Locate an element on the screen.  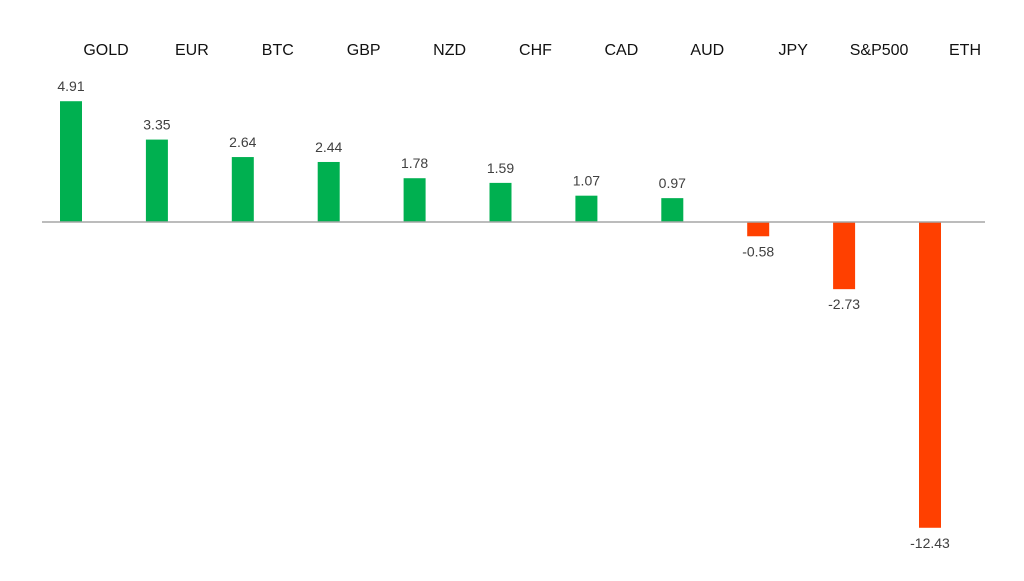
category-label-cad: CAD is located at coordinates (622, 50).